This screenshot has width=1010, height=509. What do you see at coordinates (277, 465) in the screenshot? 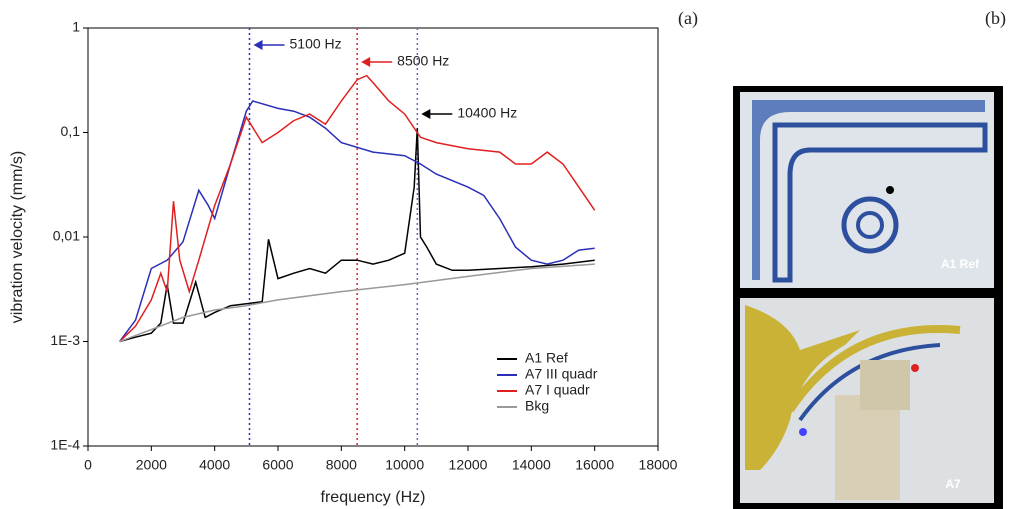
I see `x-tick-label: 6000` at bounding box center [277, 465].